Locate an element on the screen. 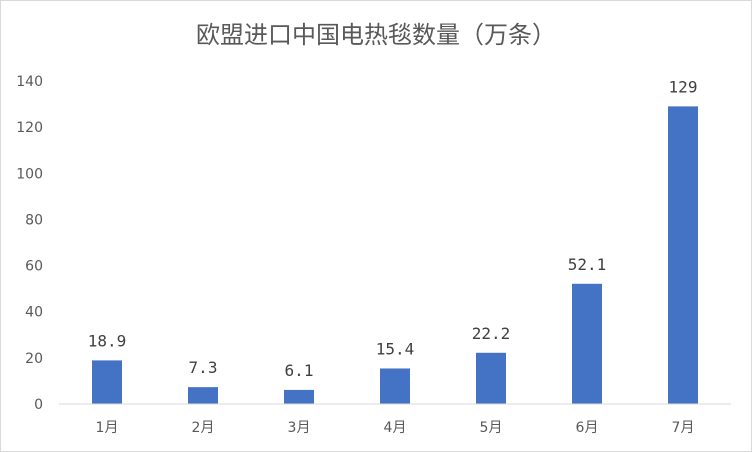 Image resolution: width=752 pixels, height=452 pixels. data-label: 52.1 is located at coordinates (587, 264).